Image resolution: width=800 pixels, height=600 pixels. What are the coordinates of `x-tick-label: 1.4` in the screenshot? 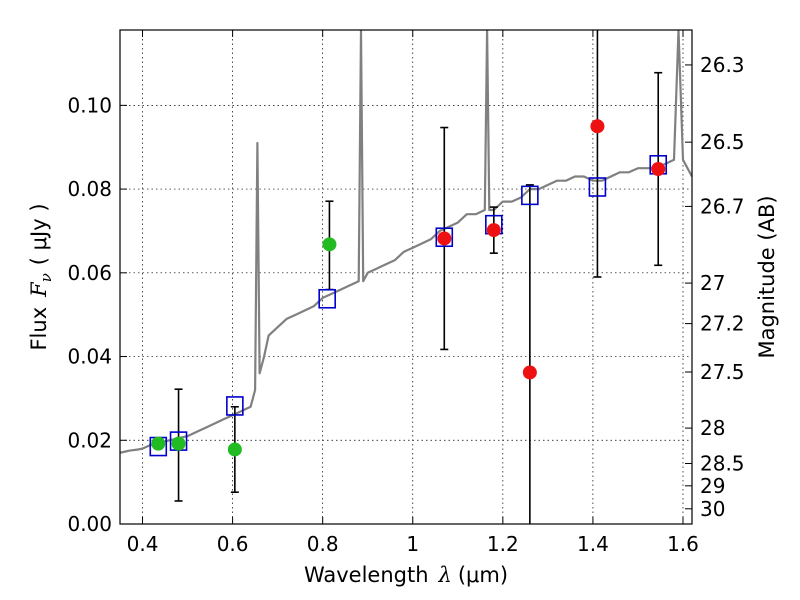 It's located at (593, 544).